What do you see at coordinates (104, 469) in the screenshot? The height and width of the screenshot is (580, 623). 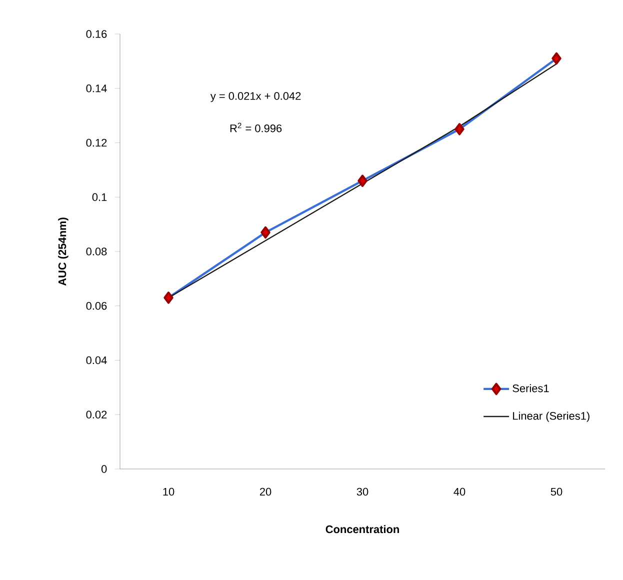 I see `y-tick-label: 0` at bounding box center [104, 469].